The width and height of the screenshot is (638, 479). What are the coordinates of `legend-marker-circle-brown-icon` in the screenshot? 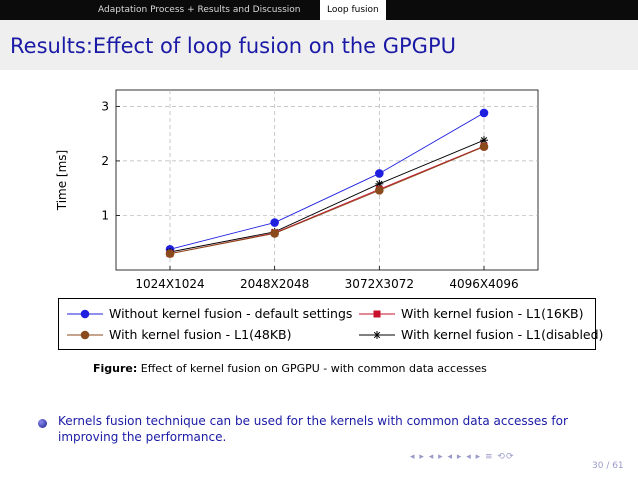 It's located at (85, 335).